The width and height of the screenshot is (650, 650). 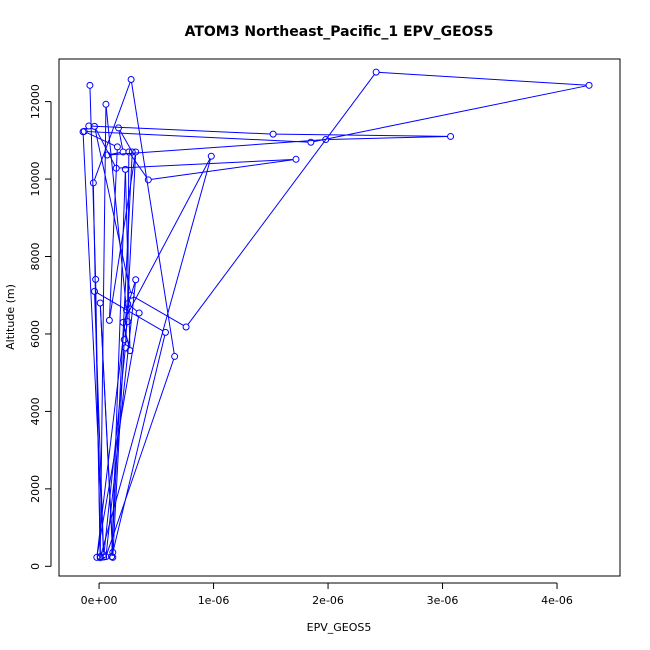 What do you see at coordinates (35, 334) in the screenshot?
I see `y-tick-label: 6000` at bounding box center [35, 334].